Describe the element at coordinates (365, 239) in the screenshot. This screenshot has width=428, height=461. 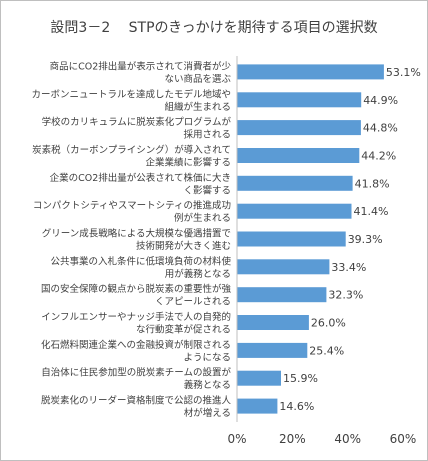
I see `data-label: 39.3%` at that location.